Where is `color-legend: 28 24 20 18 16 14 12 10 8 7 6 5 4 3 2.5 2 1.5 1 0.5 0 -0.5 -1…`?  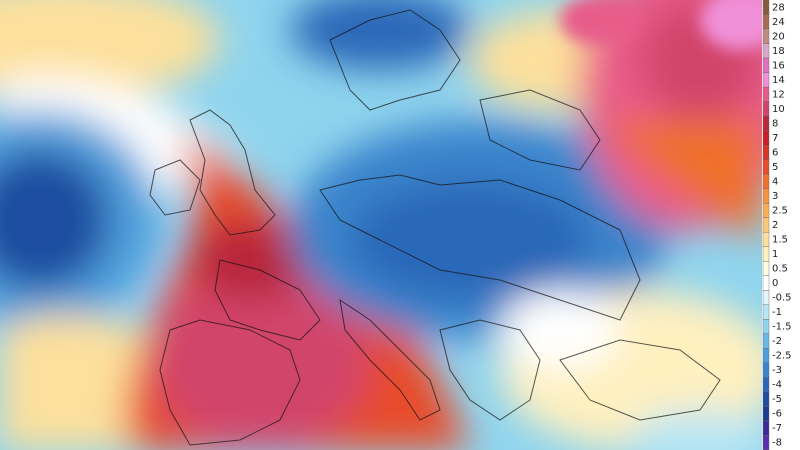 color-legend: 28 24 20 18 16 14 12 10 8 7 6 5 4 3 2.5 2 1.5 1 0.5 0 -0.5 -1… is located at coordinates (781, 225).